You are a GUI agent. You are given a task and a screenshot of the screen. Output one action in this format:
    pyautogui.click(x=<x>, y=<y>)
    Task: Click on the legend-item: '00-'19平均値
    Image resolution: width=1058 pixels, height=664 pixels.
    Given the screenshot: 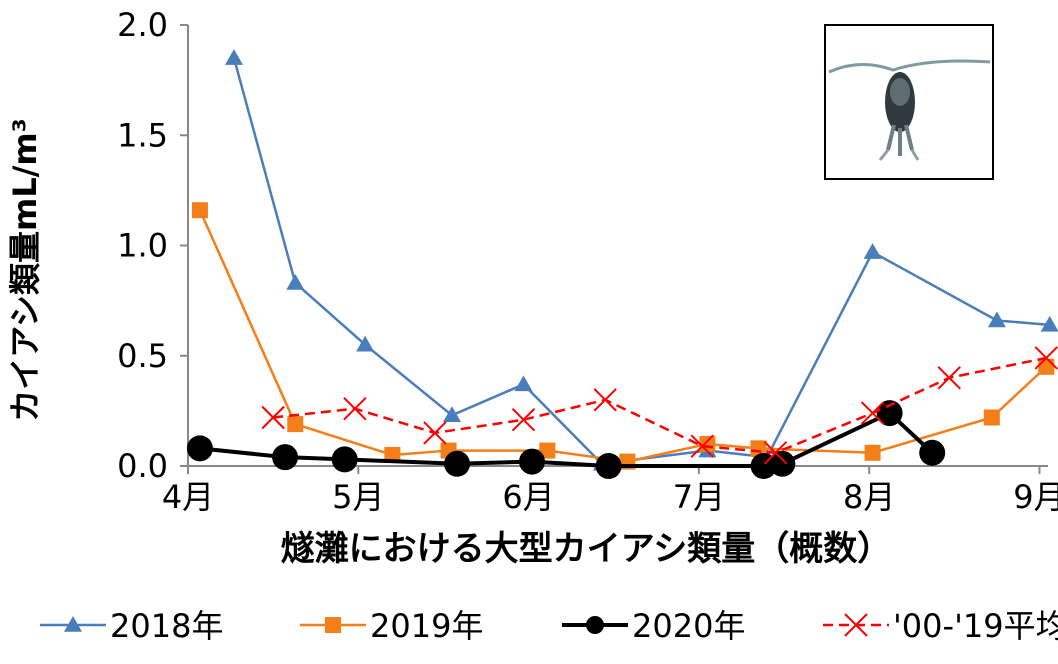 What is the action you would take?
    pyautogui.click(x=940, y=626)
    